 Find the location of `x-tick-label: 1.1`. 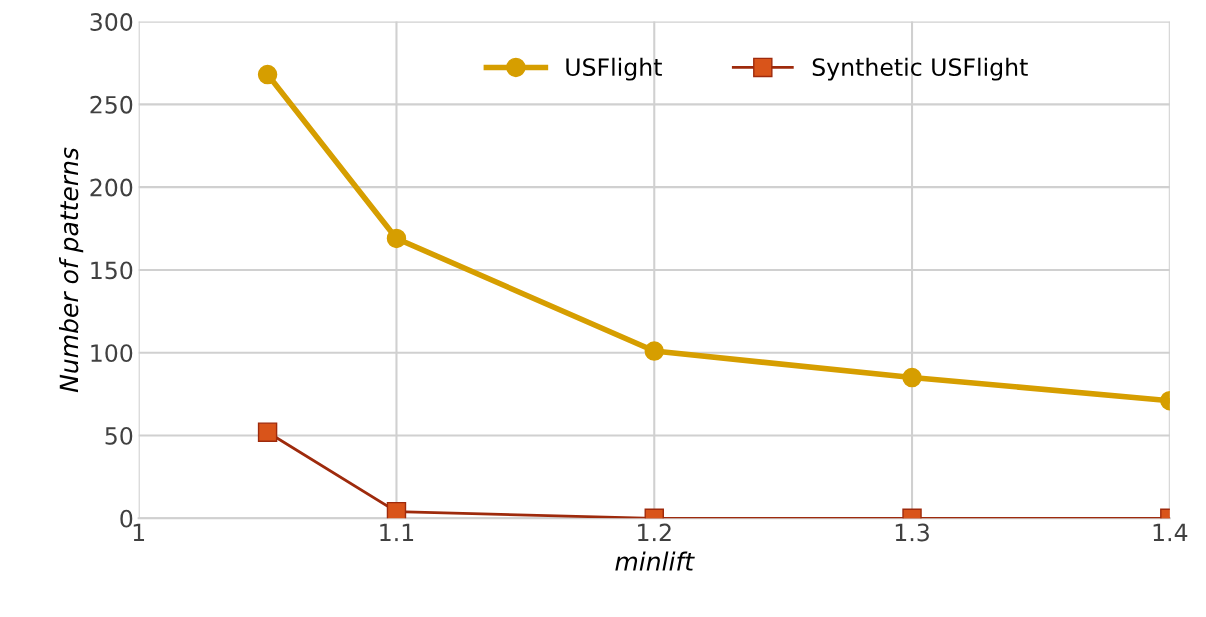

x-tick-label: 1.1 is located at coordinates (397, 532).